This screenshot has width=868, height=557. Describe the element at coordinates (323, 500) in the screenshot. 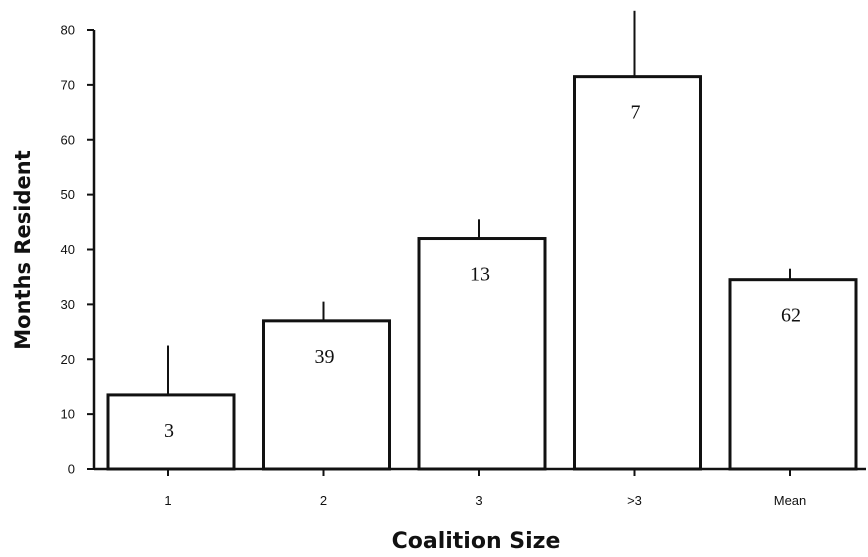

I see `x-tick-label: 2` at that location.